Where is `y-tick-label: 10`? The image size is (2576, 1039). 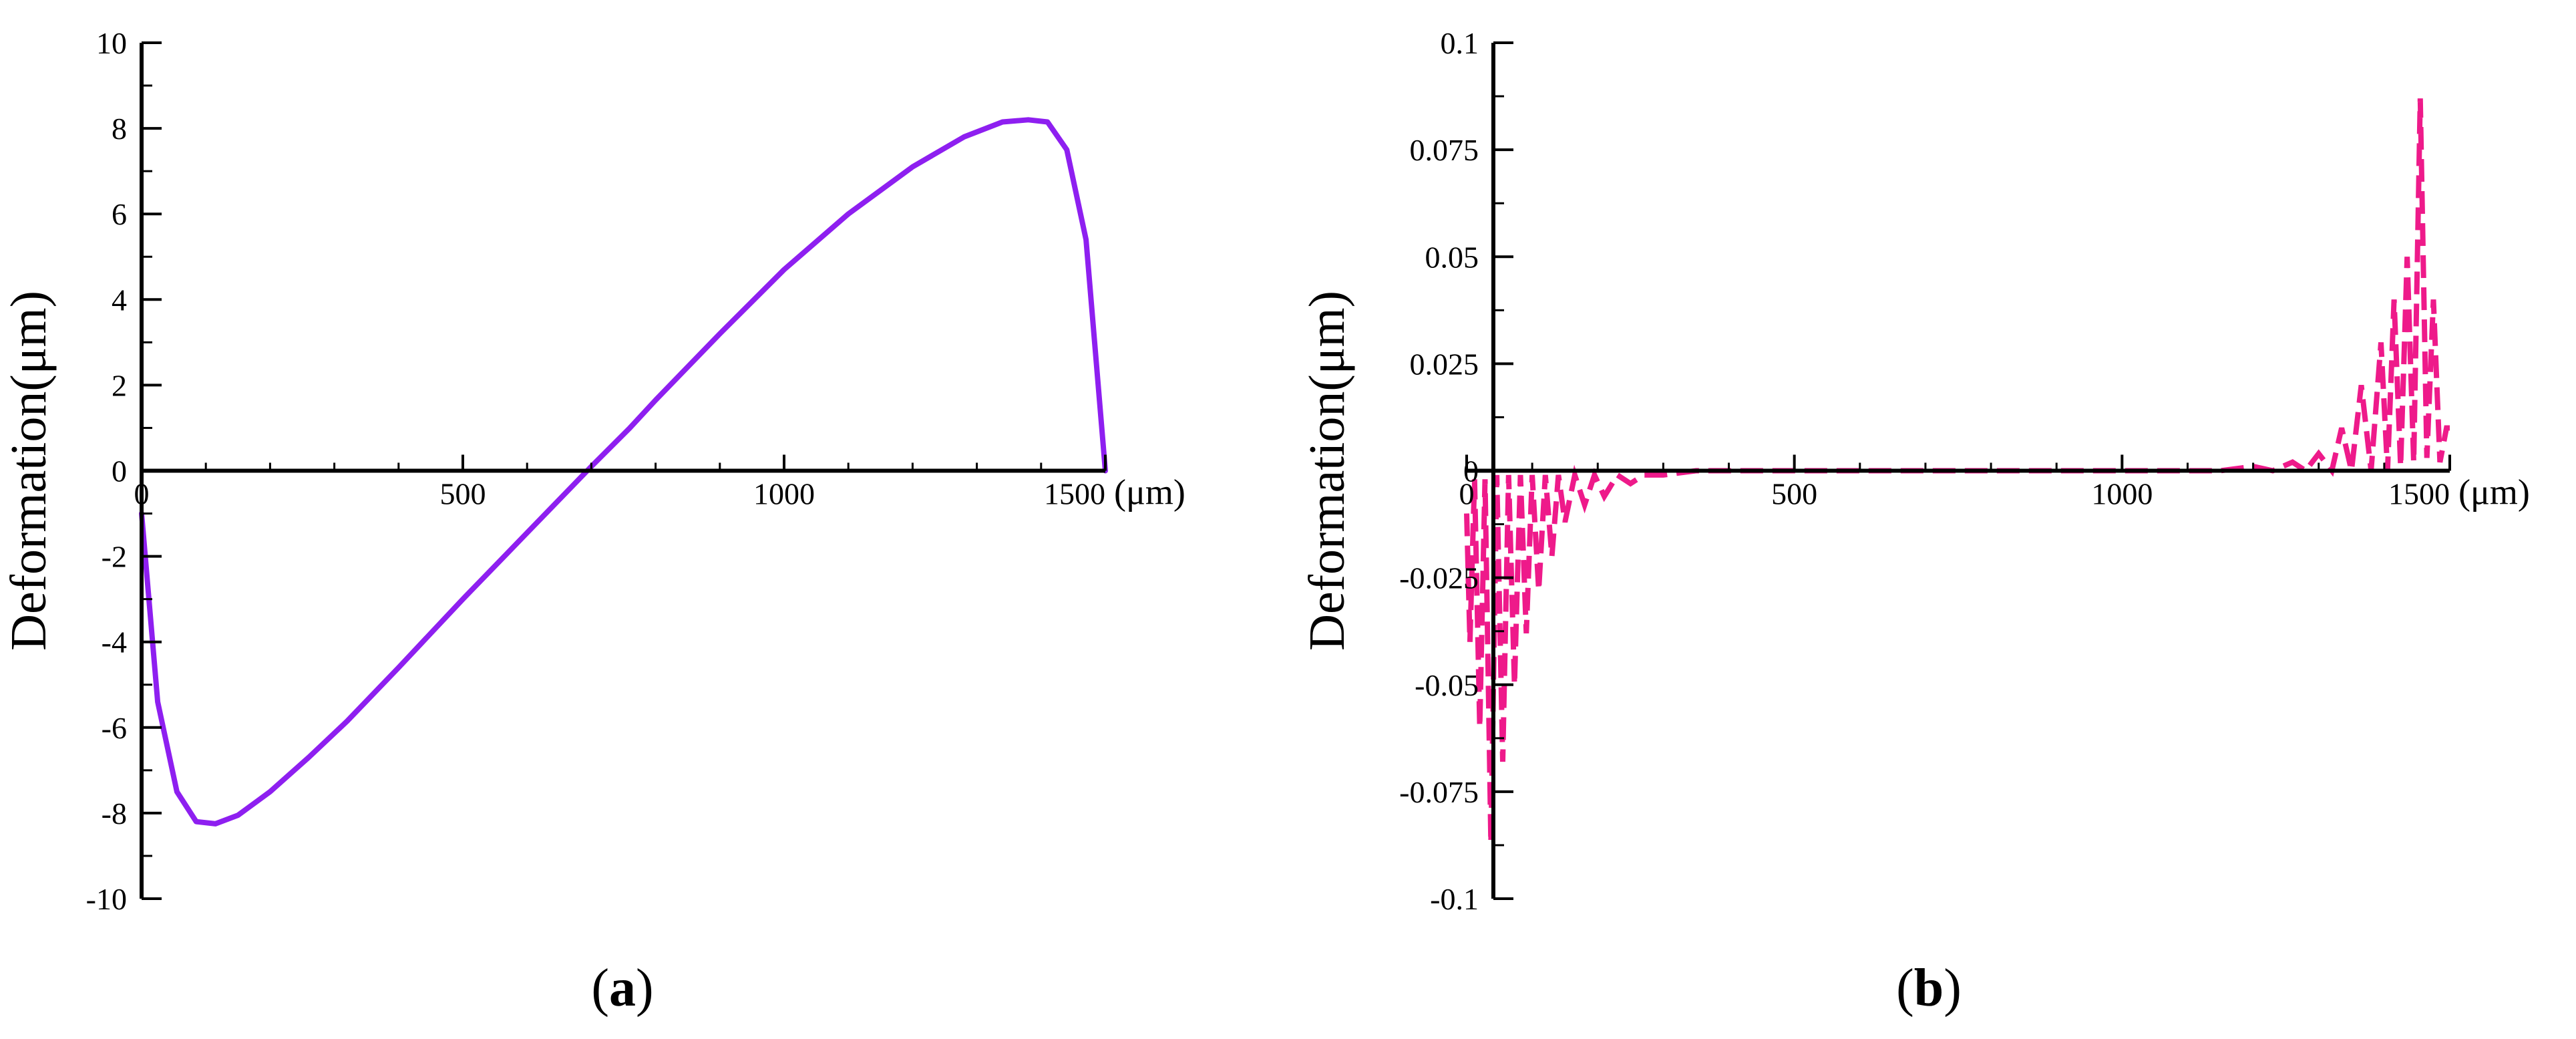 y-tick-label: 10 is located at coordinates (112, 43).